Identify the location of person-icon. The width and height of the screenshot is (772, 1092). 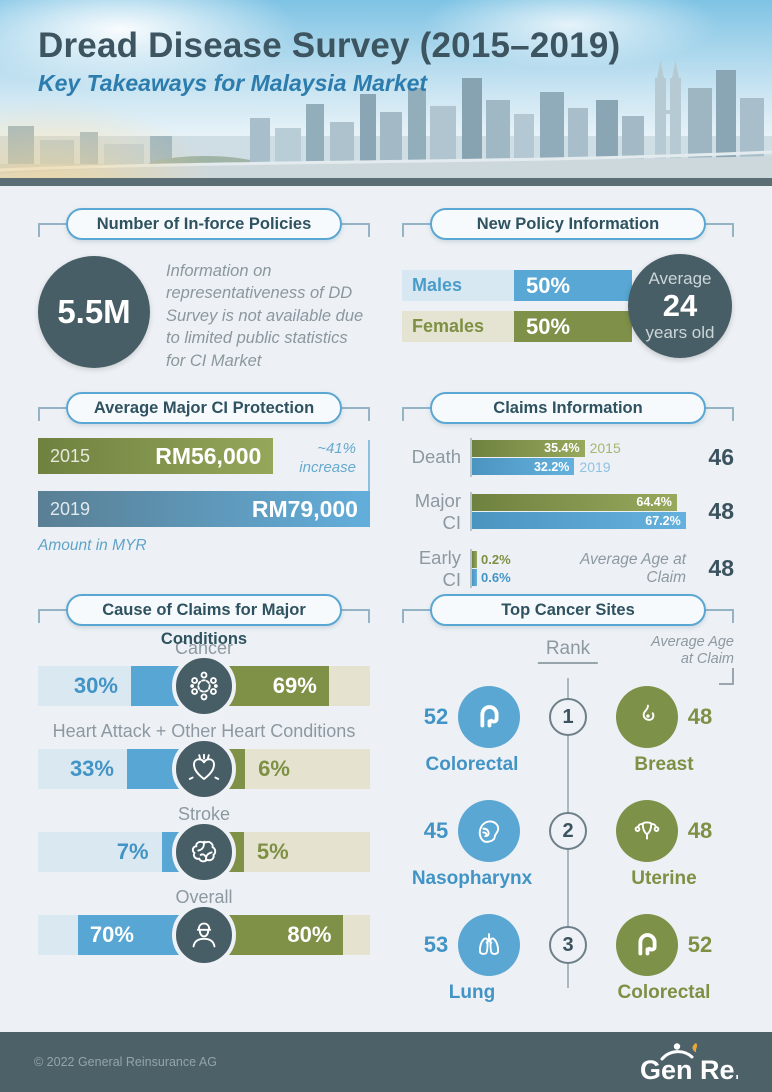
(204, 935).